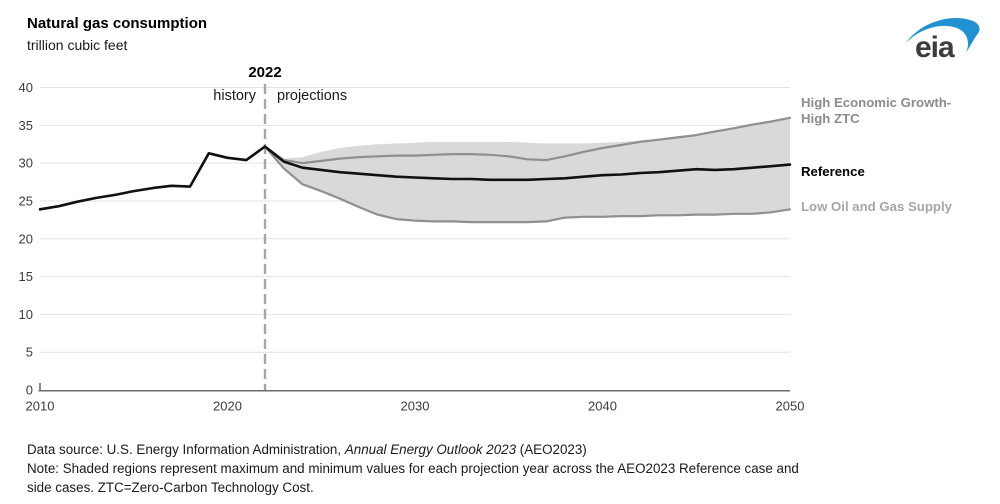 The height and width of the screenshot is (504, 1000). What do you see at coordinates (790, 406) in the screenshot?
I see `x-tick-label: 2050` at bounding box center [790, 406].